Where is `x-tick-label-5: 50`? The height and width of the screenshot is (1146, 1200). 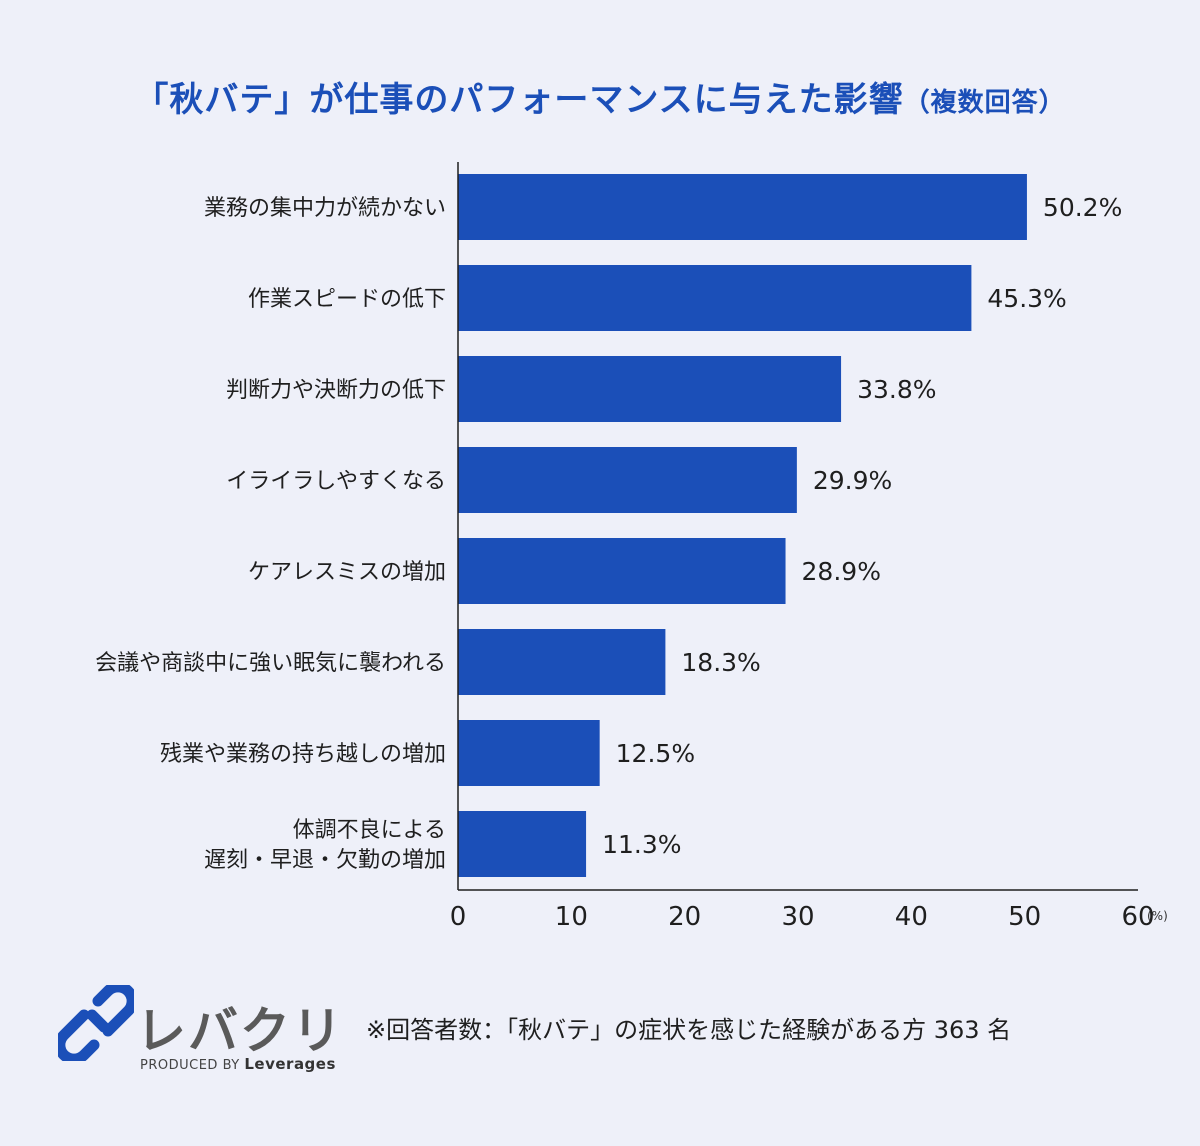
x-tick-label-5: 50 is located at coordinates (1024, 917).